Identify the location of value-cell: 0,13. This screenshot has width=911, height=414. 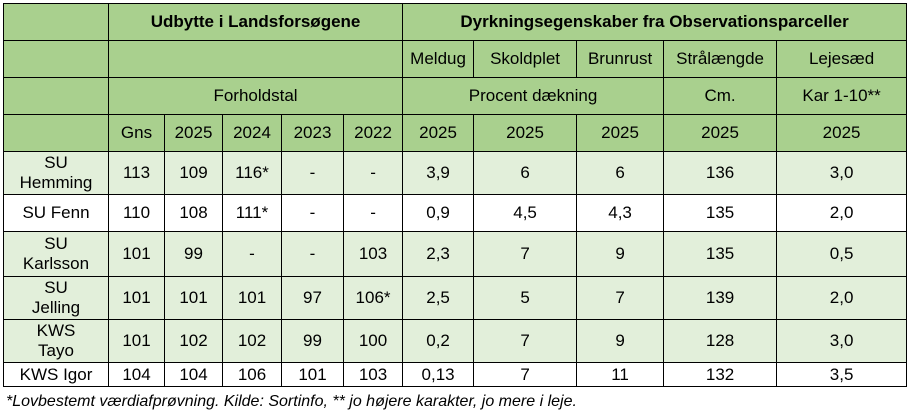
(438, 374).